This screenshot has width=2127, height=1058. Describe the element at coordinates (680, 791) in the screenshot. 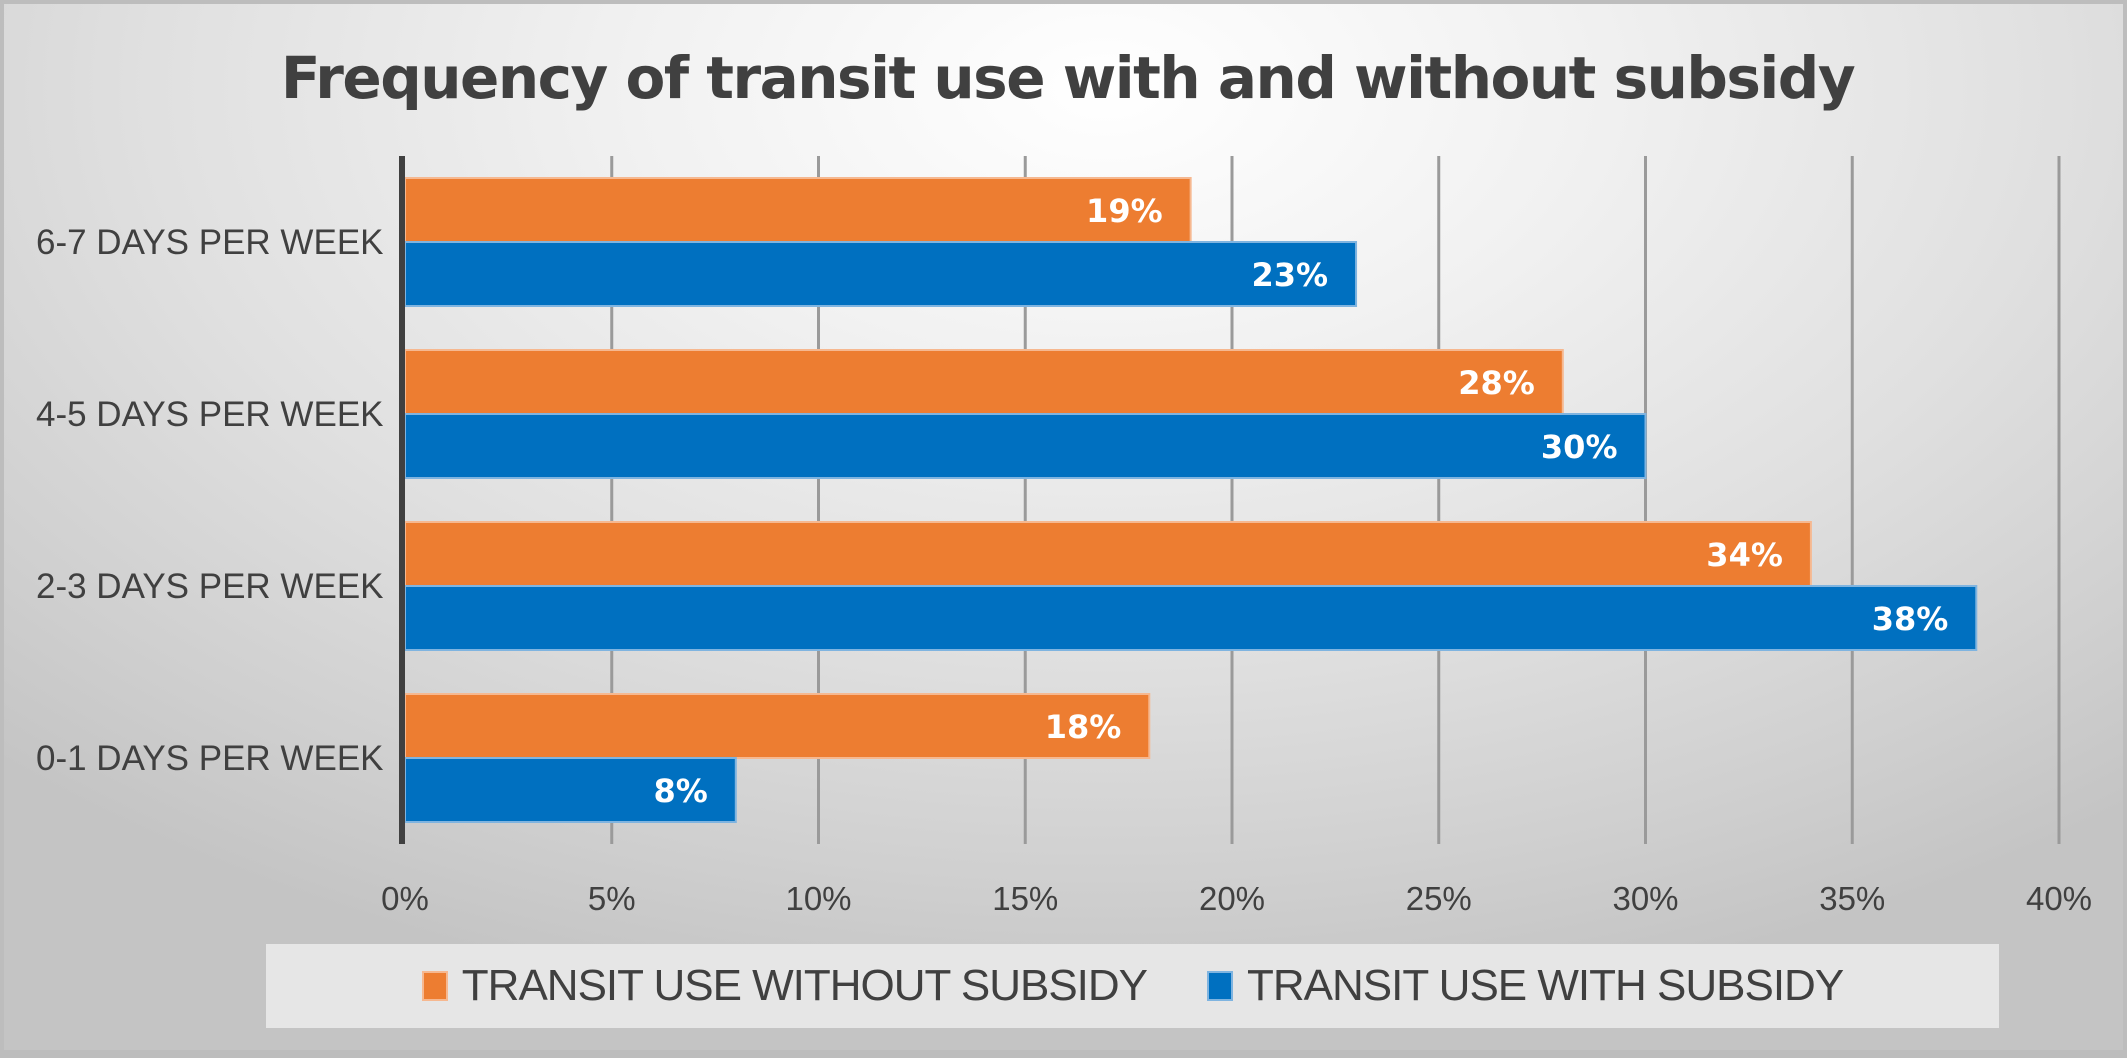

I see `bar-data-label: 8%` at that location.